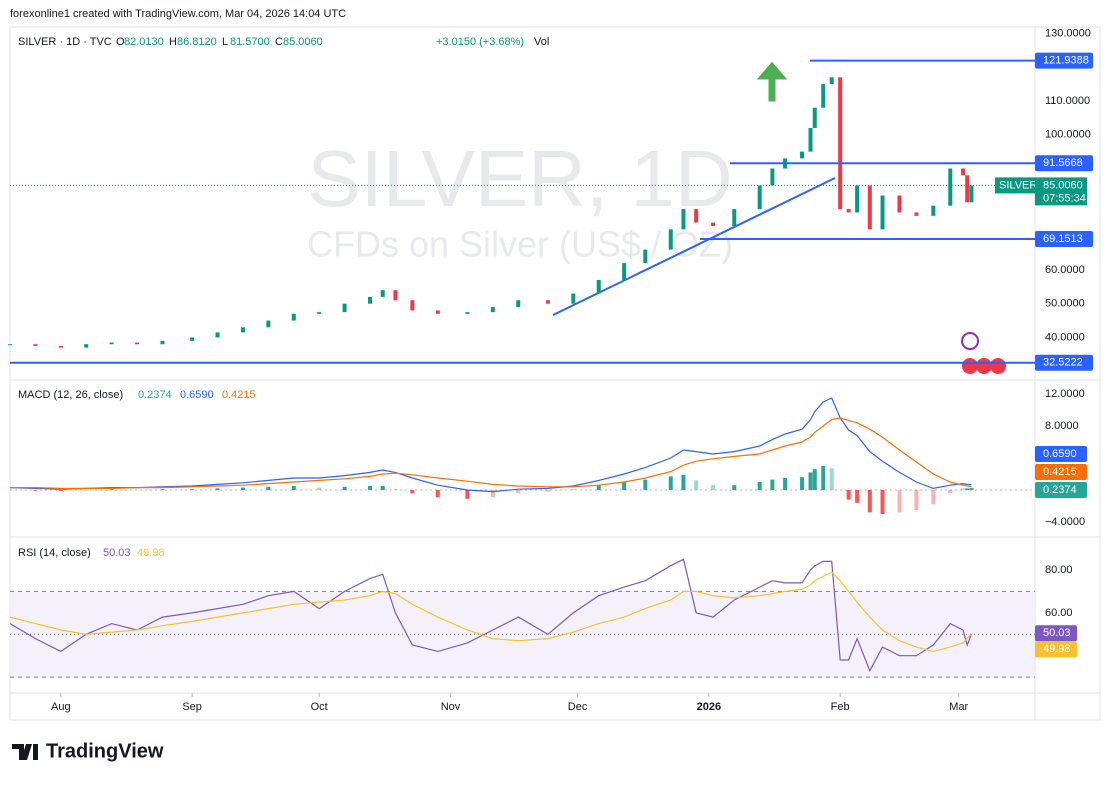  Describe the element at coordinates (480, 42) in the screenshot. I see `change: +3.0150 (+3.68%)` at that location.